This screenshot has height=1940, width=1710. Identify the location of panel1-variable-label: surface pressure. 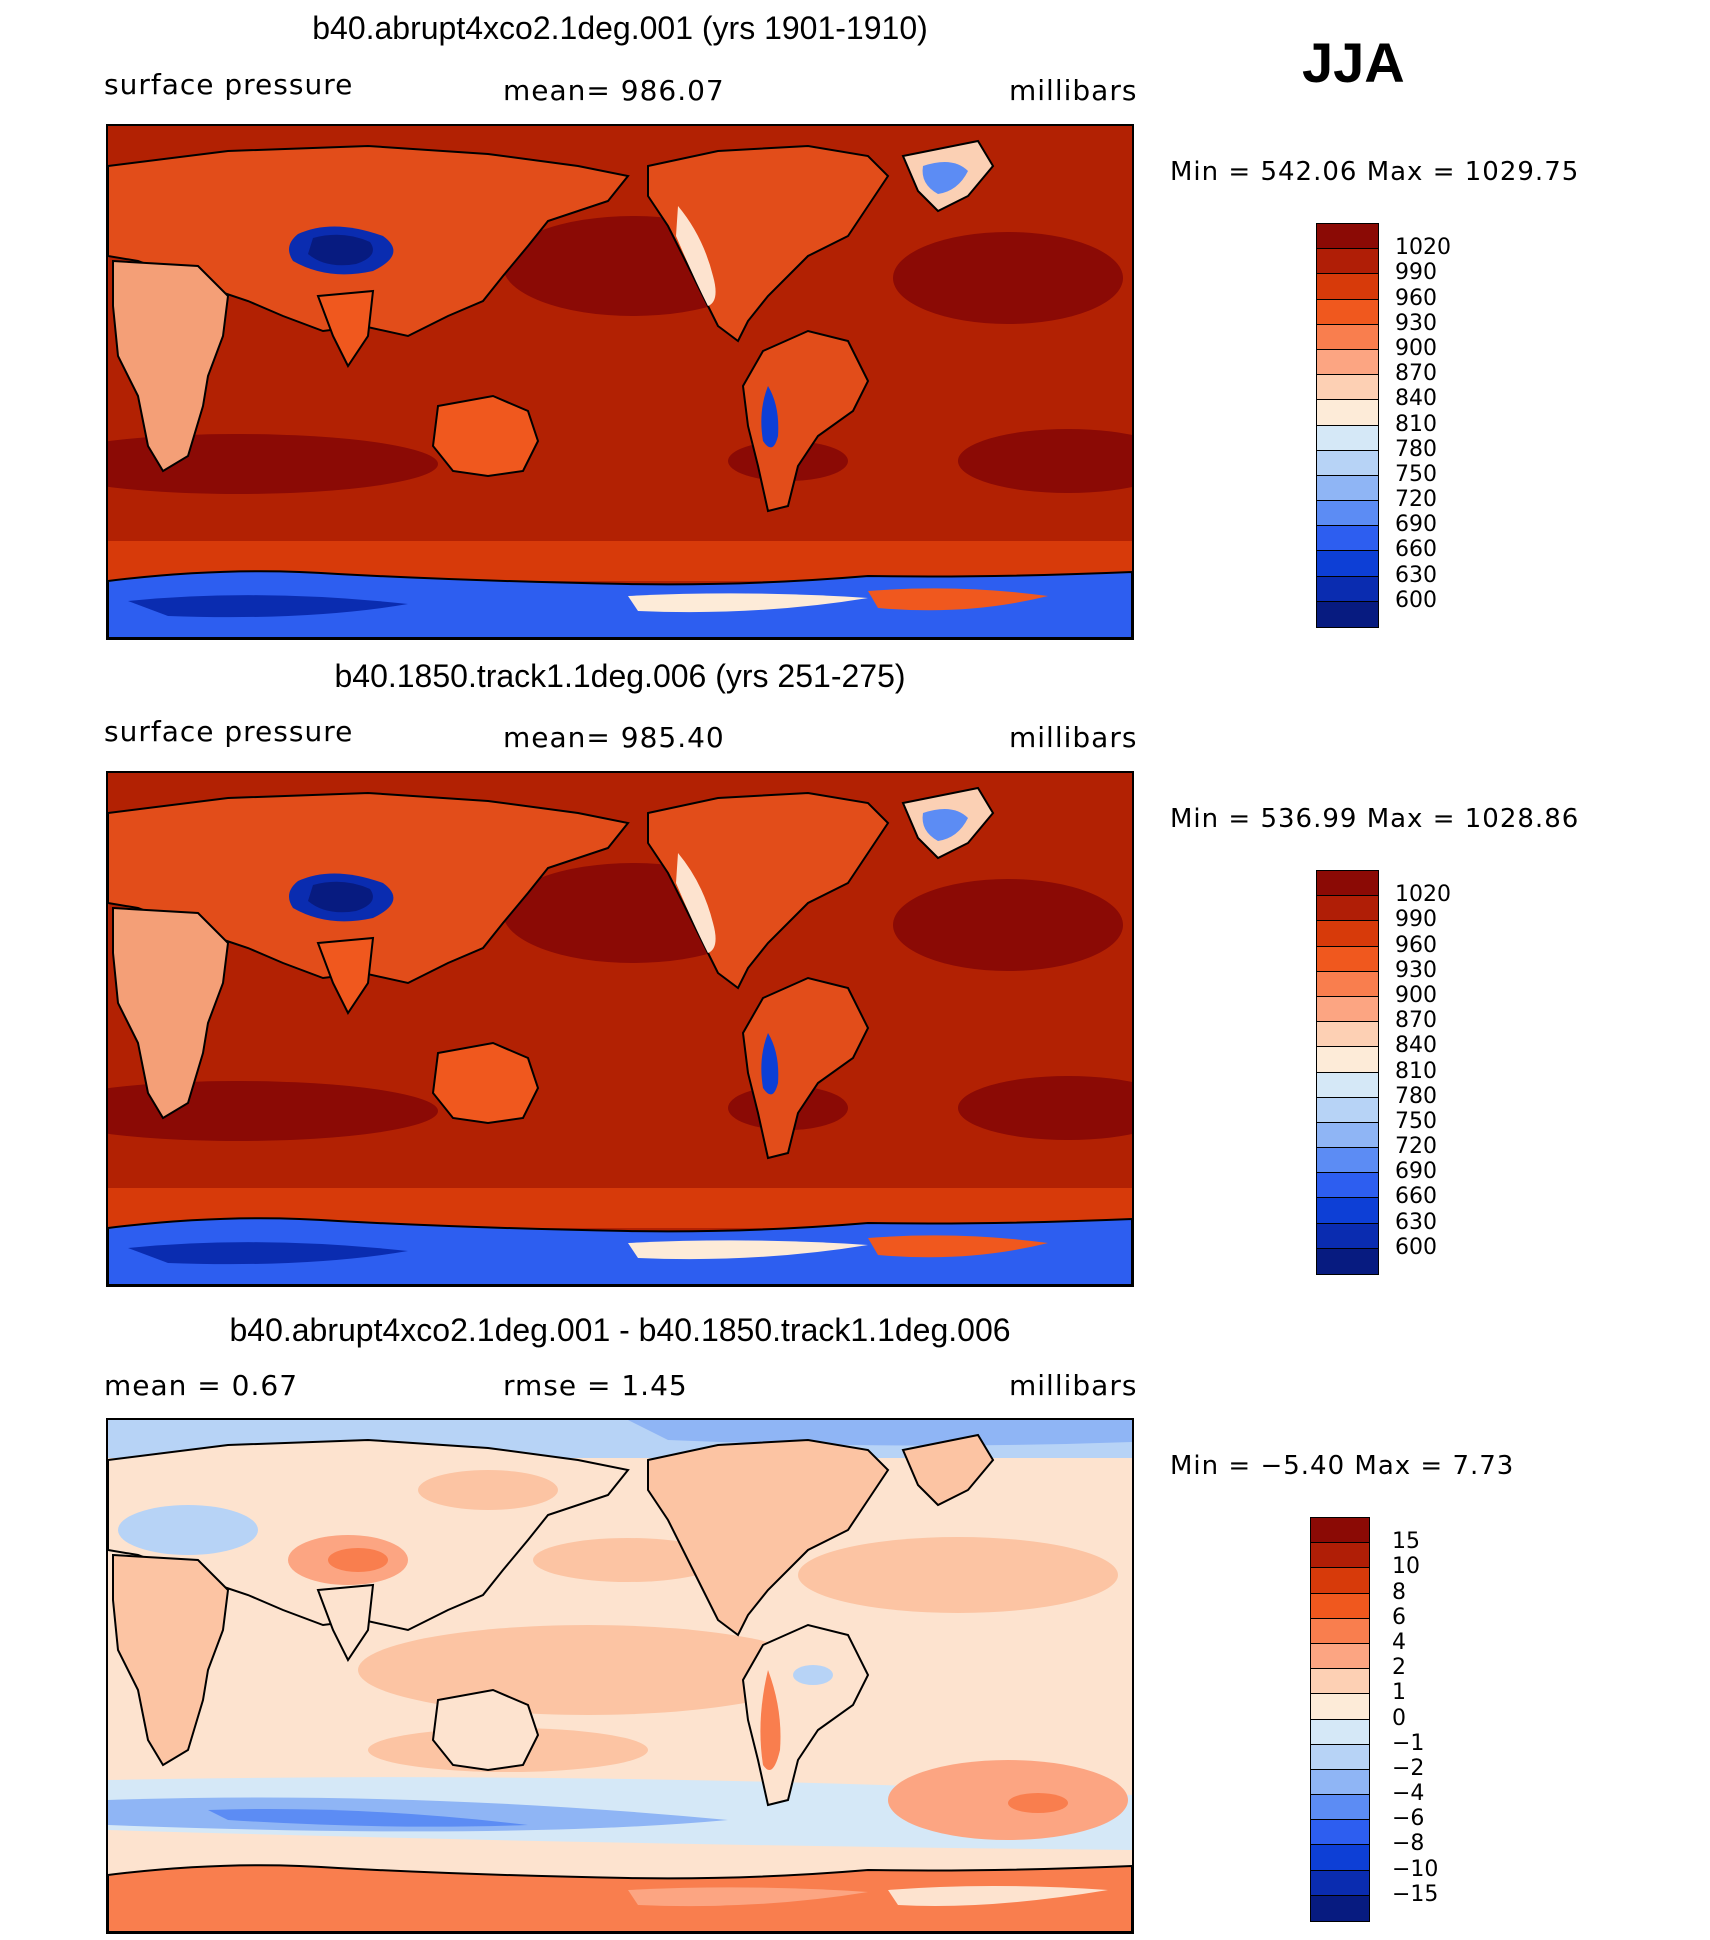
(229, 84).